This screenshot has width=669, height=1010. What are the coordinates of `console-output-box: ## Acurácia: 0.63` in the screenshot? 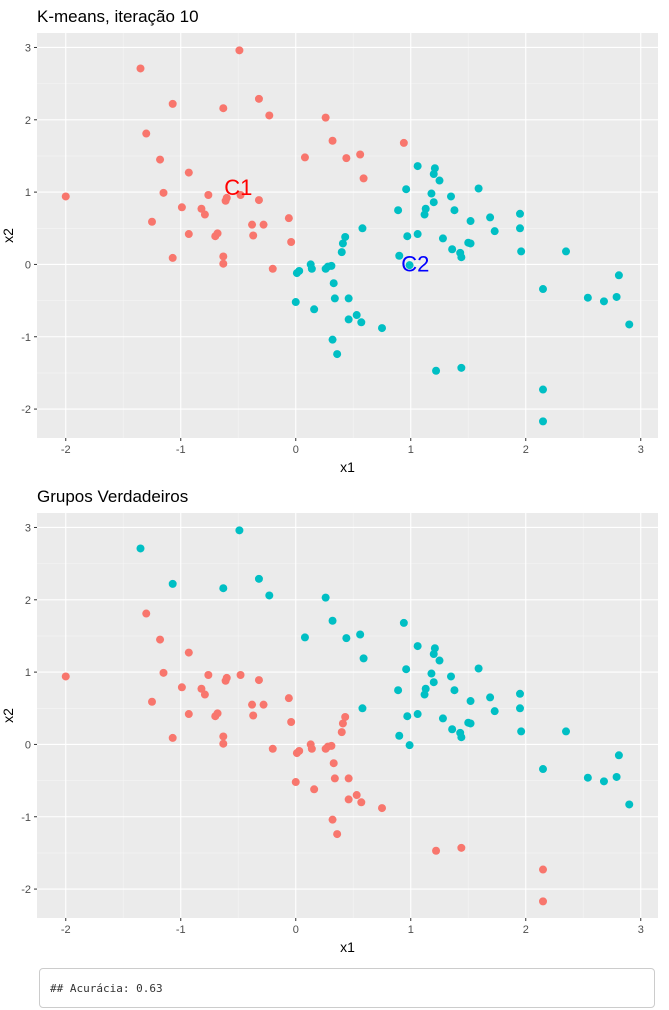 It's located at (347, 988).